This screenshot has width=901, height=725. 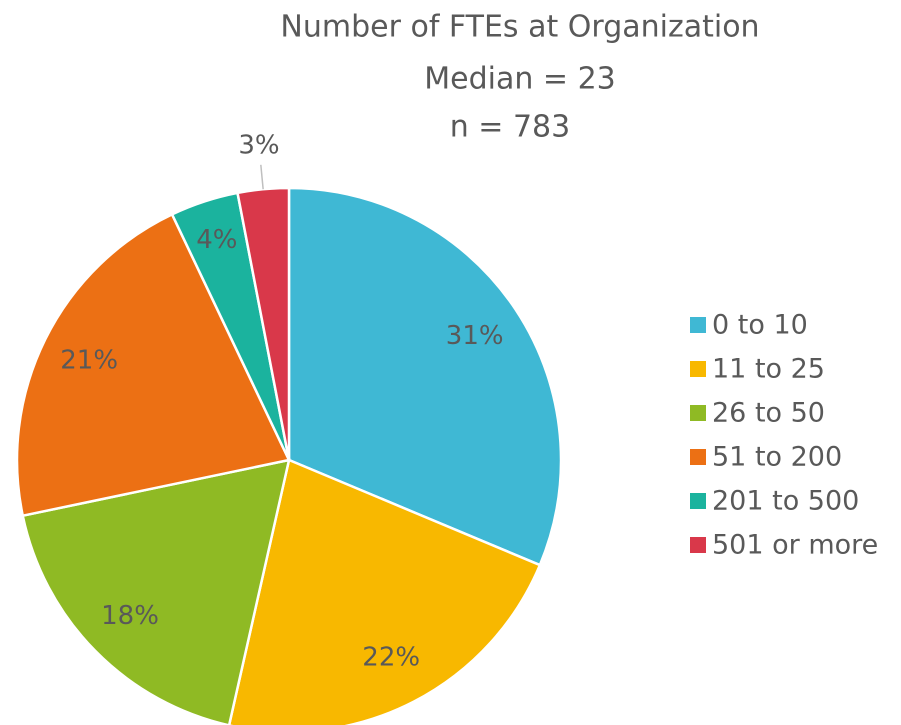 I want to click on legend-label: 11 to 25, so click(x=768, y=369).